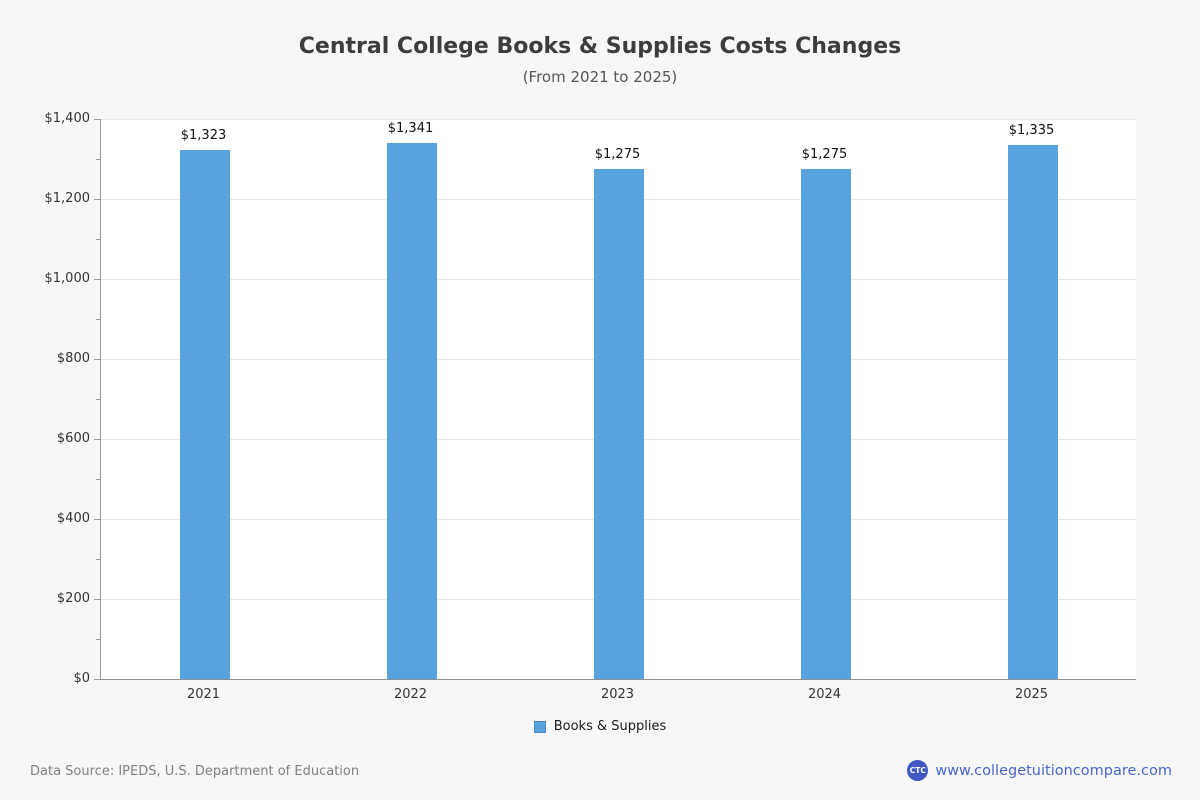 Image resolution: width=1200 pixels, height=800 pixels. I want to click on bar-value-label: $1,341, so click(410, 128).